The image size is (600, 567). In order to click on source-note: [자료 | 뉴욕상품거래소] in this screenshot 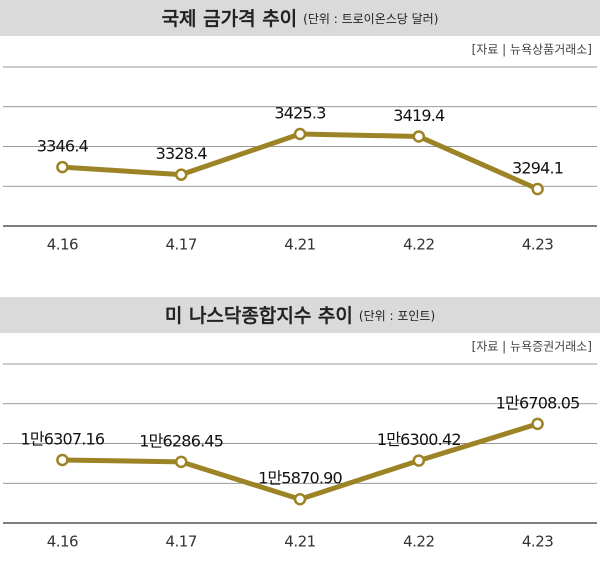, I will do `click(532, 50)`.